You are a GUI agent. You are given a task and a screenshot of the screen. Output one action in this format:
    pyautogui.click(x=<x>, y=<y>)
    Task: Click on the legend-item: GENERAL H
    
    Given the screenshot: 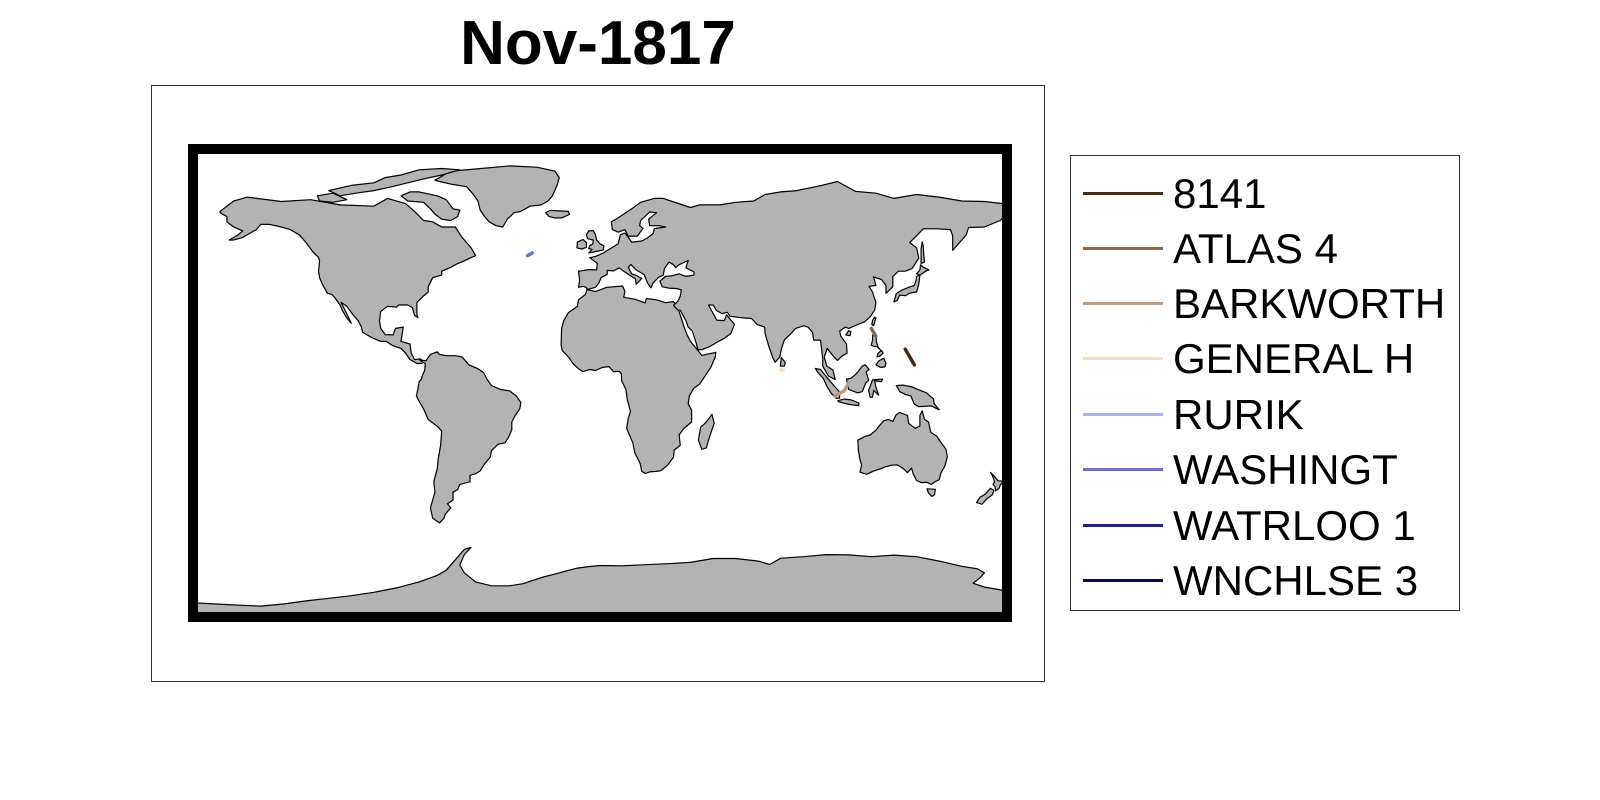 What is the action you would take?
    pyautogui.click(x=1265, y=355)
    